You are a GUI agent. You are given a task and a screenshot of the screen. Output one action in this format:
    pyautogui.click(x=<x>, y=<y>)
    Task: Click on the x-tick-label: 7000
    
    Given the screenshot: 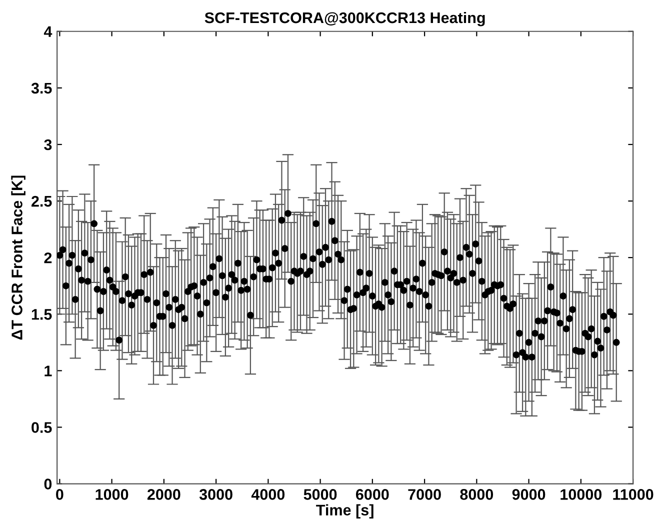 What is the action you would take?
    pyautogui.click(x=424, y=494)
    